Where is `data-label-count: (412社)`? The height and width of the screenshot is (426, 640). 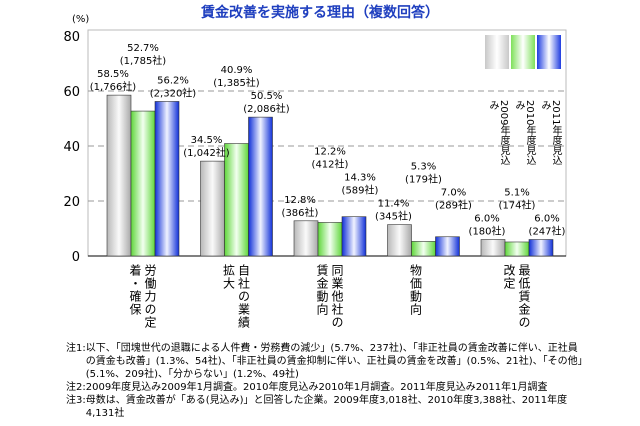
data-label-count: (412社) is located at coordinates (330, 164).